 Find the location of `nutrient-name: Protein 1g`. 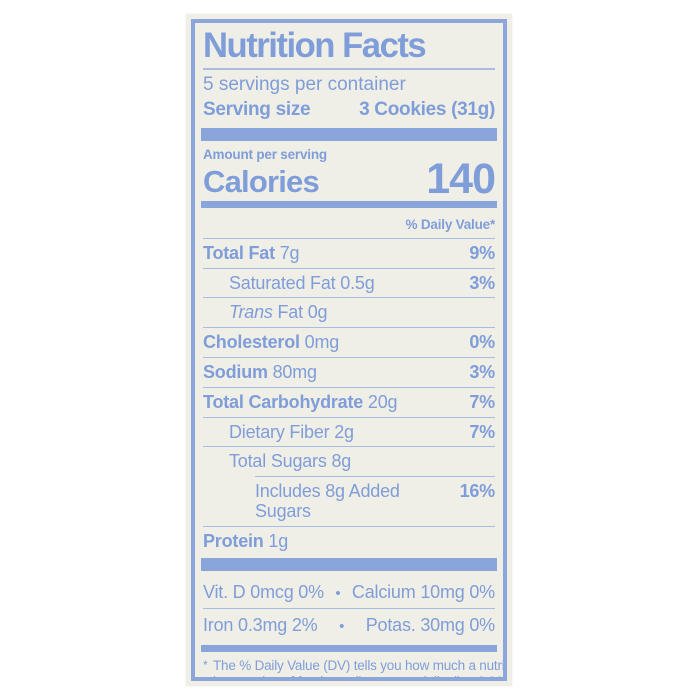

nutrient-name: Protein 1g is located at coordinates (246, 540).